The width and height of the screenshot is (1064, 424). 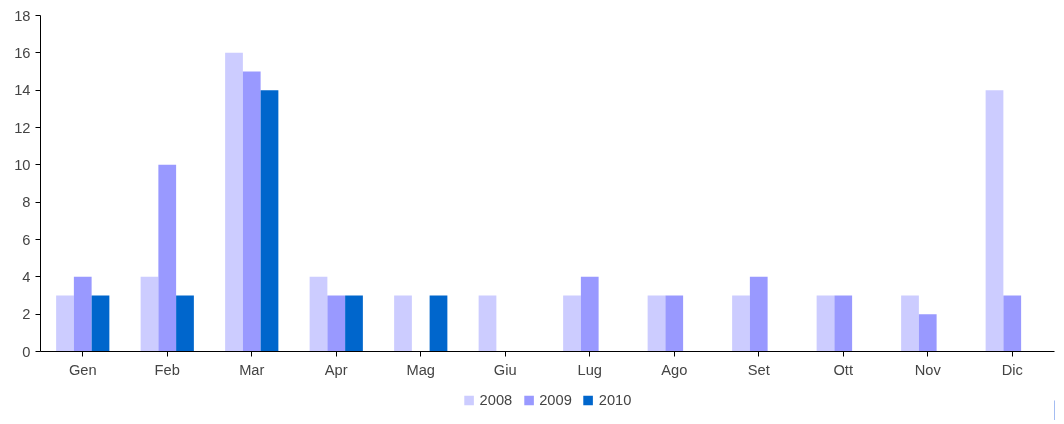 What do you see at coordinates (252, 369) in the screenshot?
I see `x-tick-label: Mar` at bounding box center [252, 369].